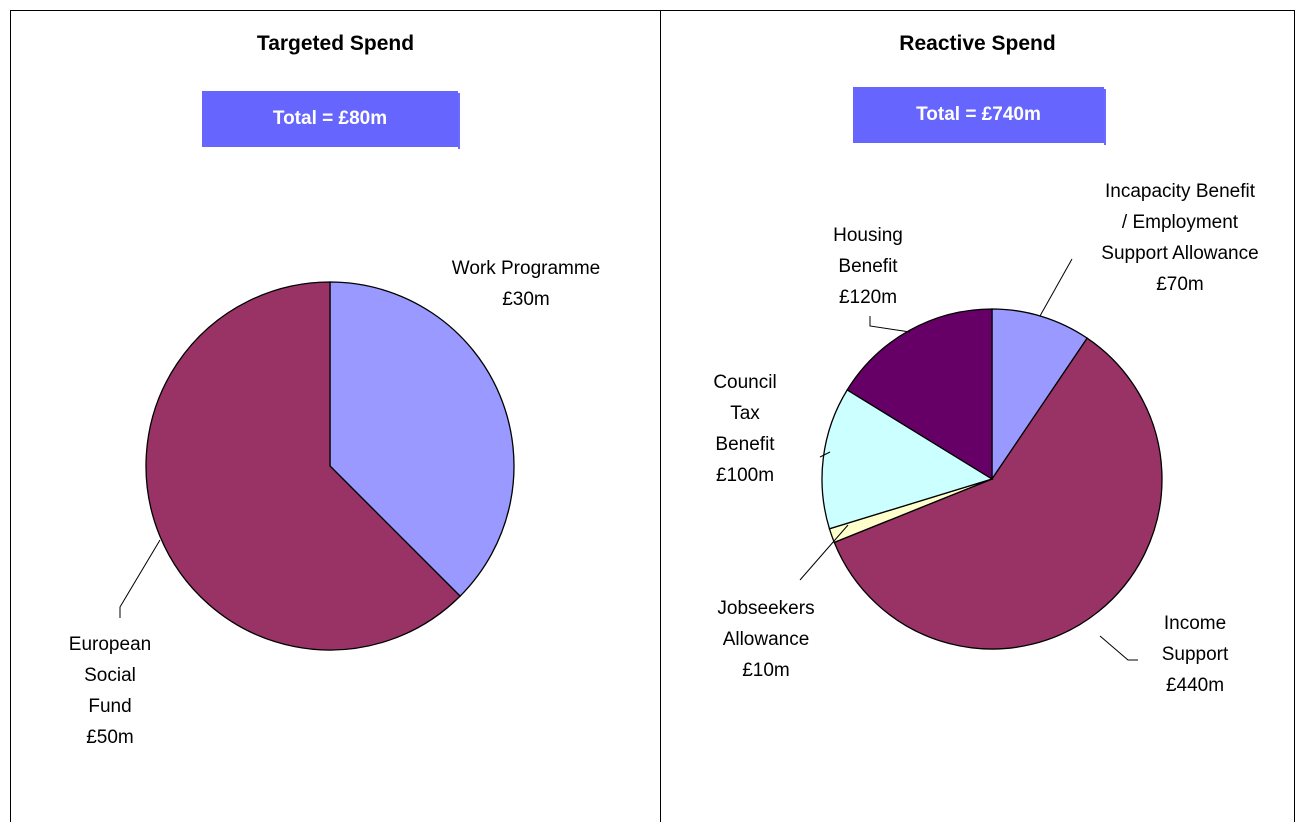 The width and height of the screenshot is (1295, 822). What do you see at coordinates (765, 639) in the screenshot?
I see `slice-label-1-2: Jobseekers Allowance £10m` at bounding box center [765, 639].